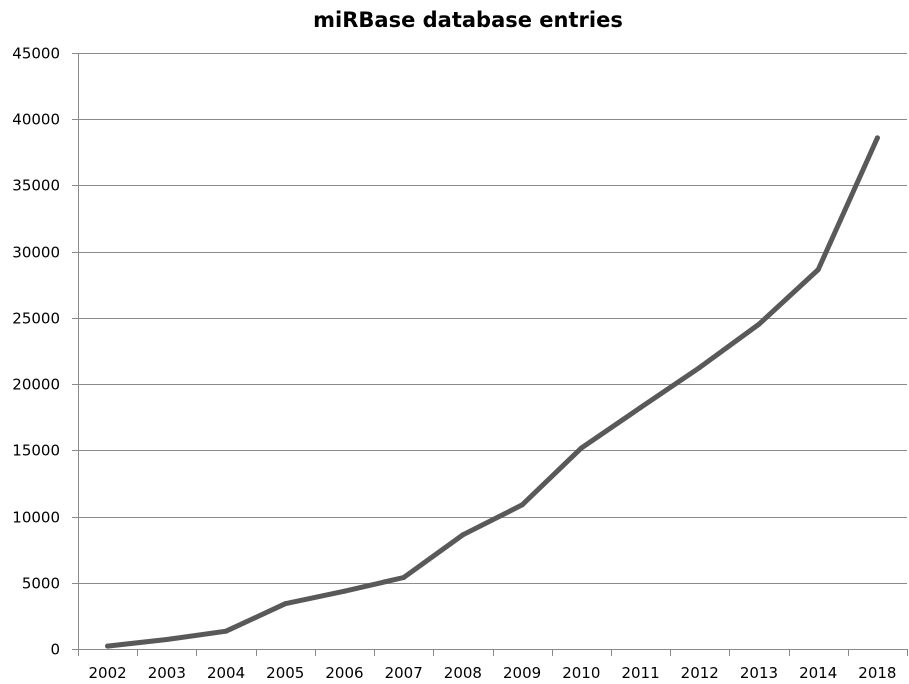 The width and height of the screenshot is (909, 684). Describe the element at coordinates (41, 584) in the screenshot. I see `y-tick-label: 5000` at that location.